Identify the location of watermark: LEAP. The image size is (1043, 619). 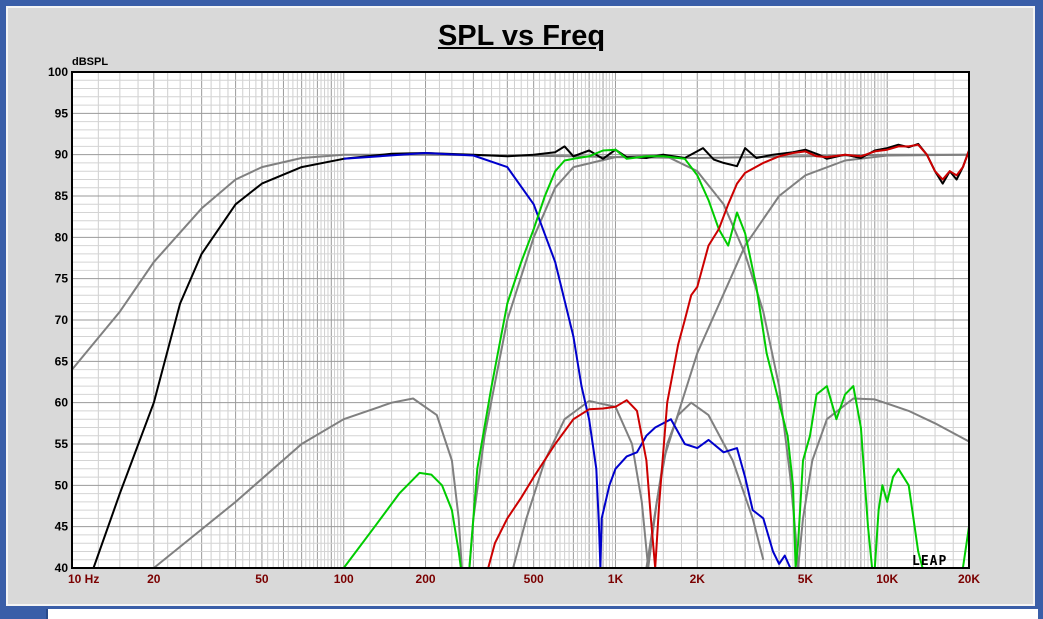
(929, 561).